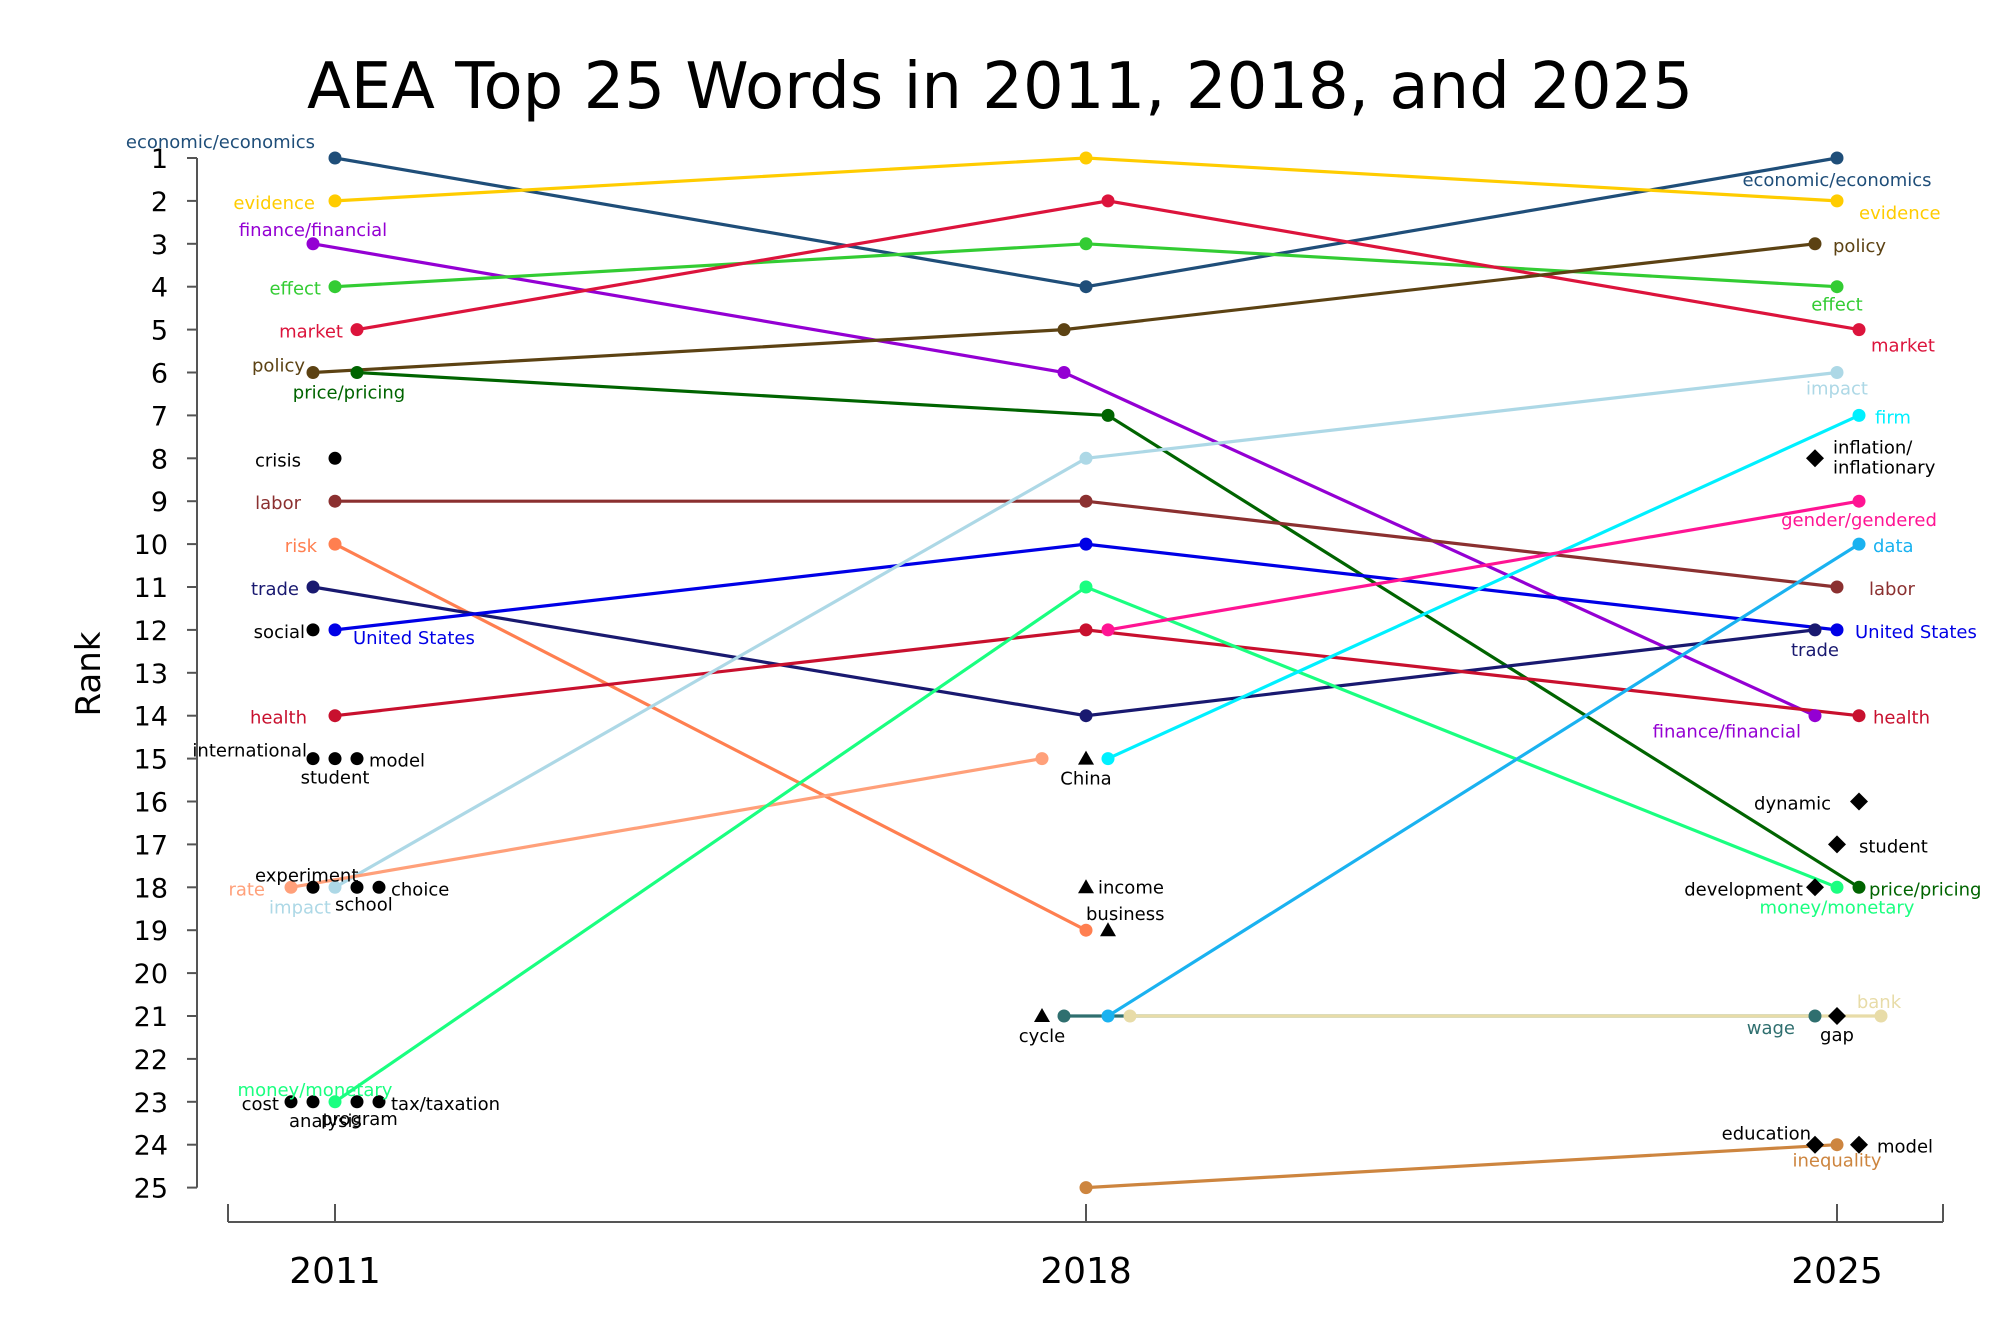  What do you see at coordinates (1884, 467) in the screenshot?
I see `word-label-line2: inflationary` at bounding box center [1884, 467].